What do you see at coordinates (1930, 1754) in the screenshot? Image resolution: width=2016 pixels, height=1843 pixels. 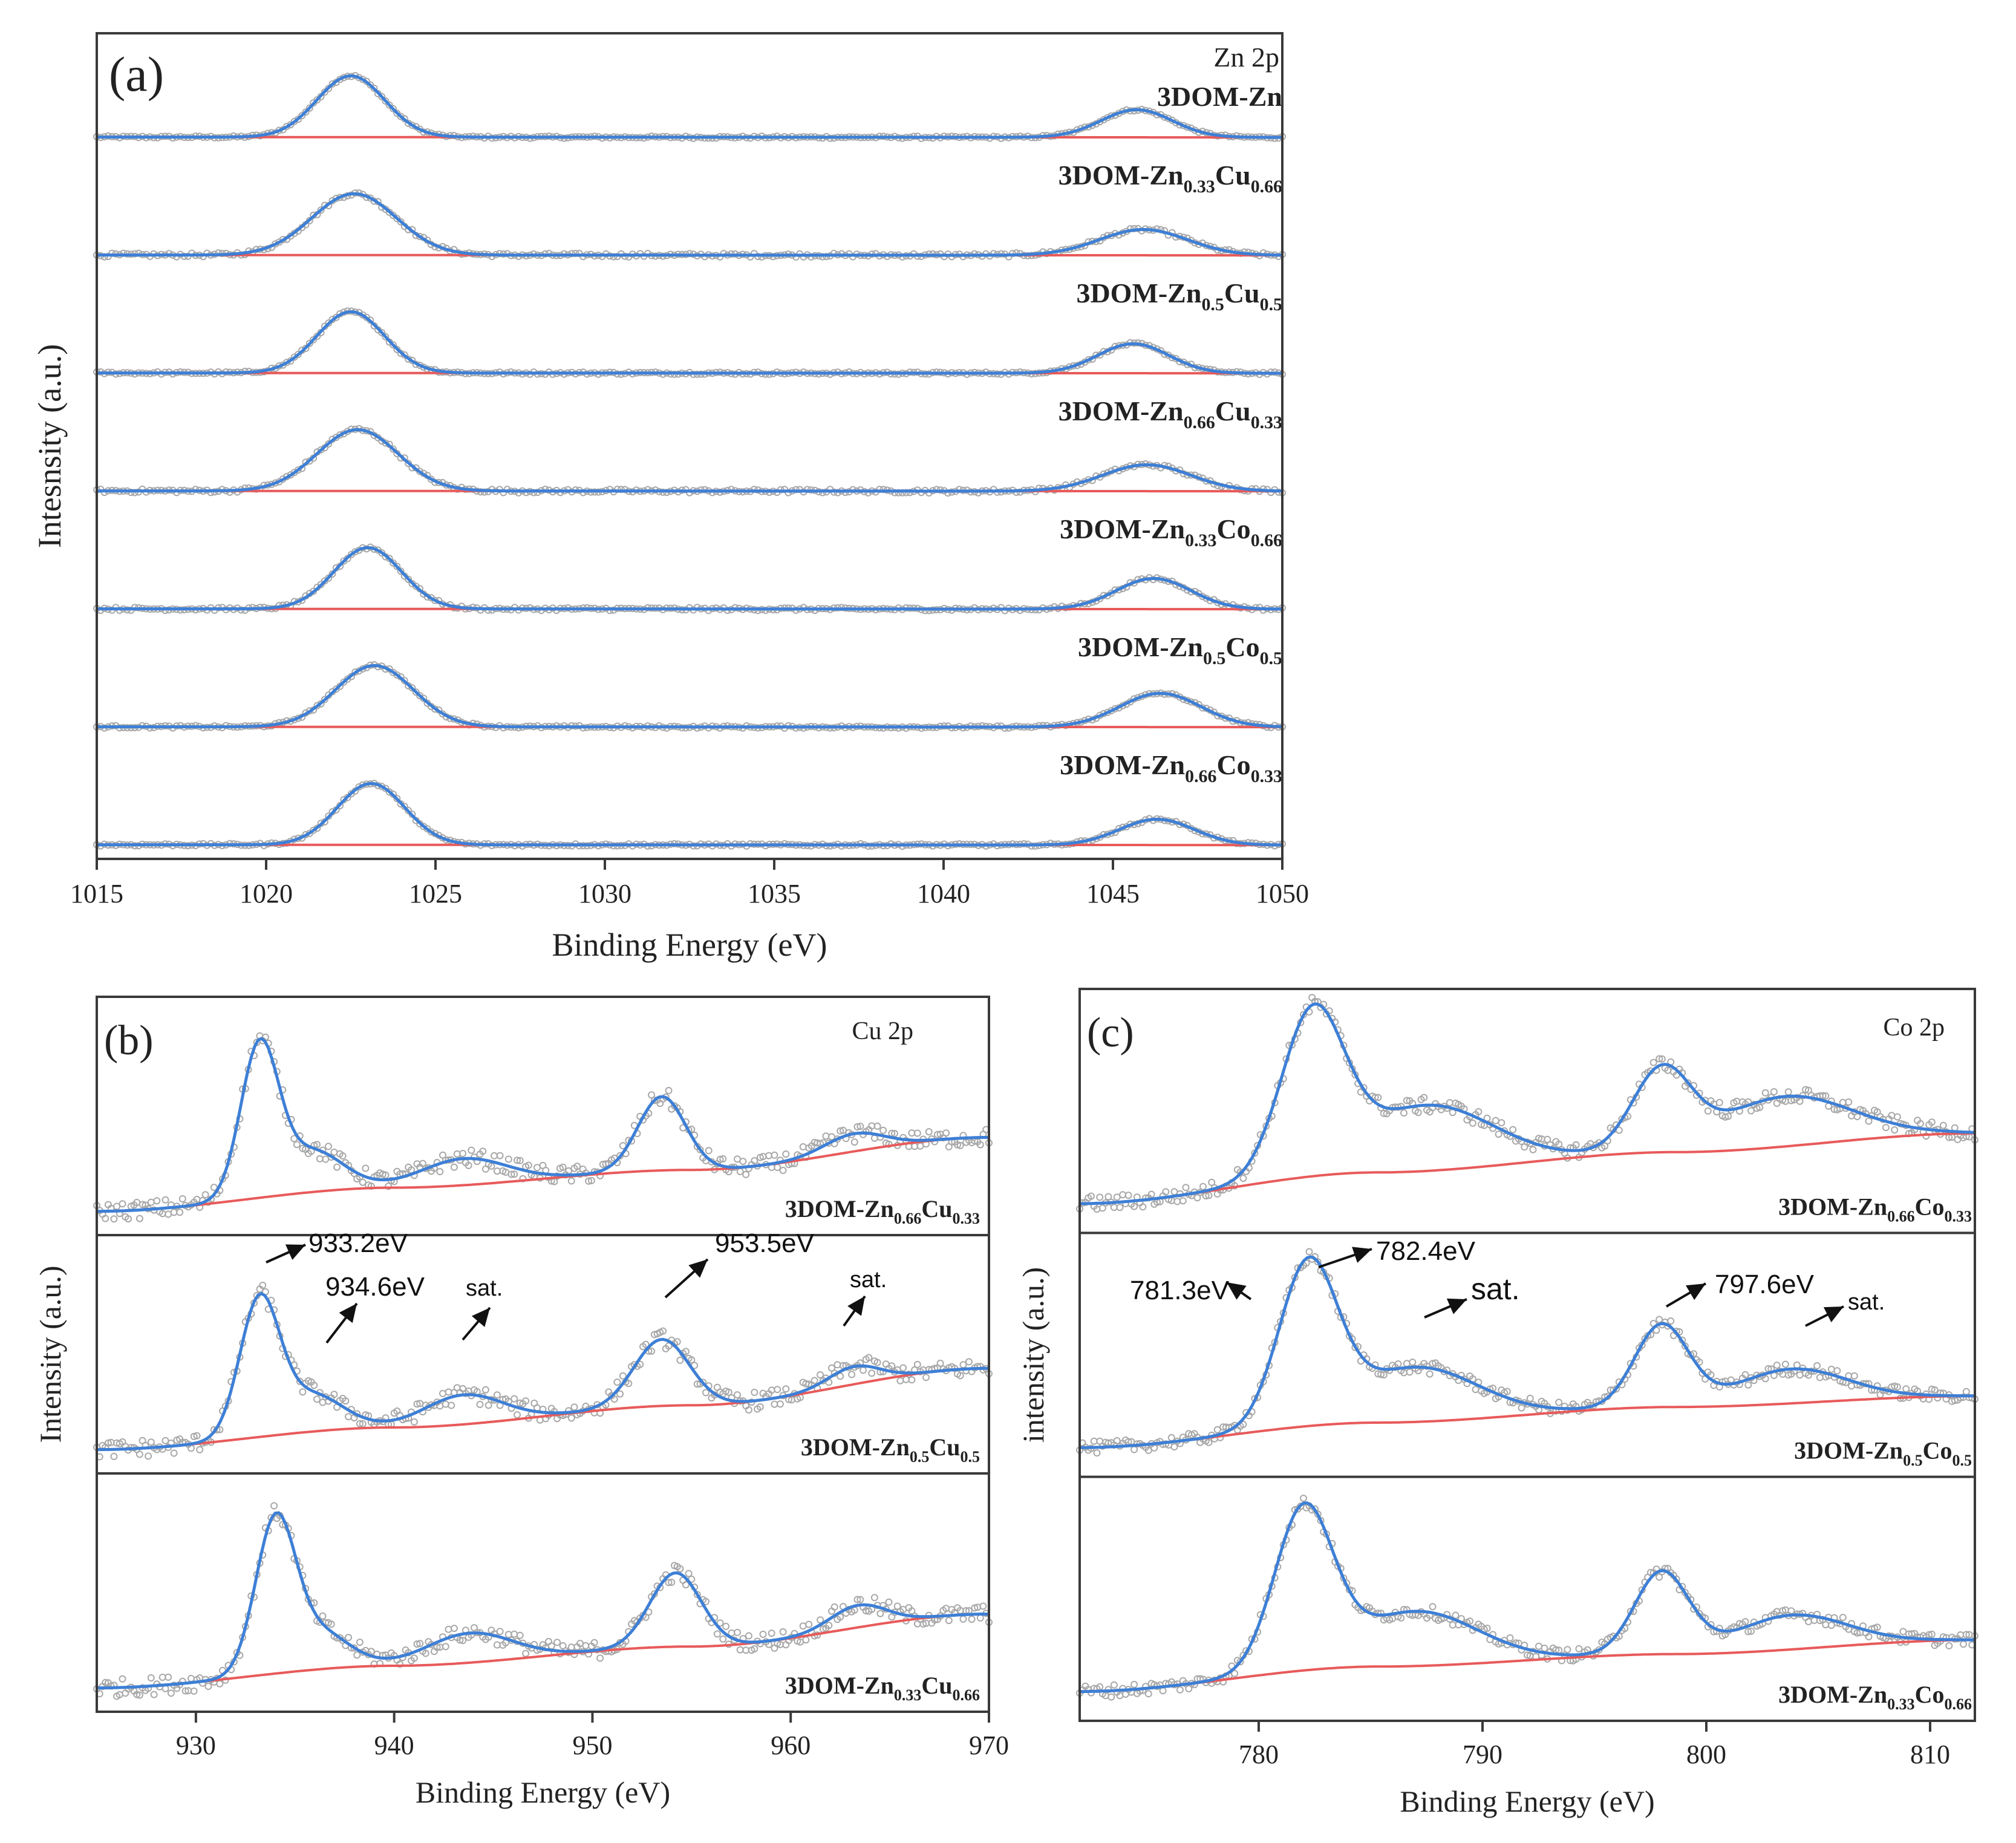 I see `x-tick-label: 810` at bounding box center [1930, 1754].